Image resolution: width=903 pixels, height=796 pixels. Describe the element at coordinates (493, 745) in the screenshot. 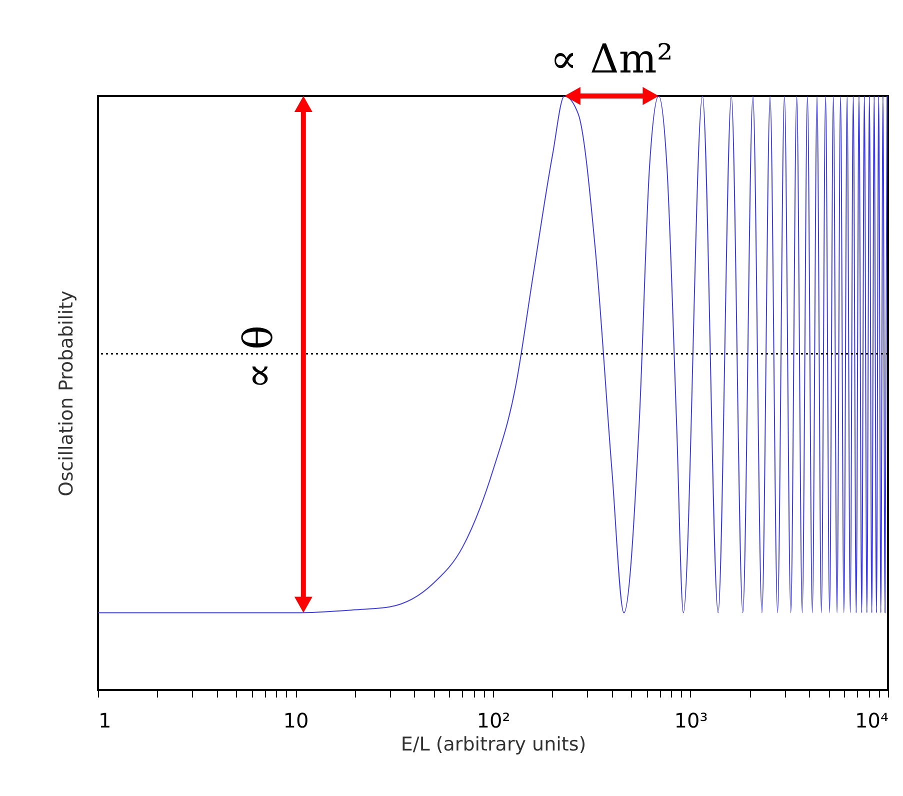

I see `x-axis-title: E/L (arbitrary units)` at that location.